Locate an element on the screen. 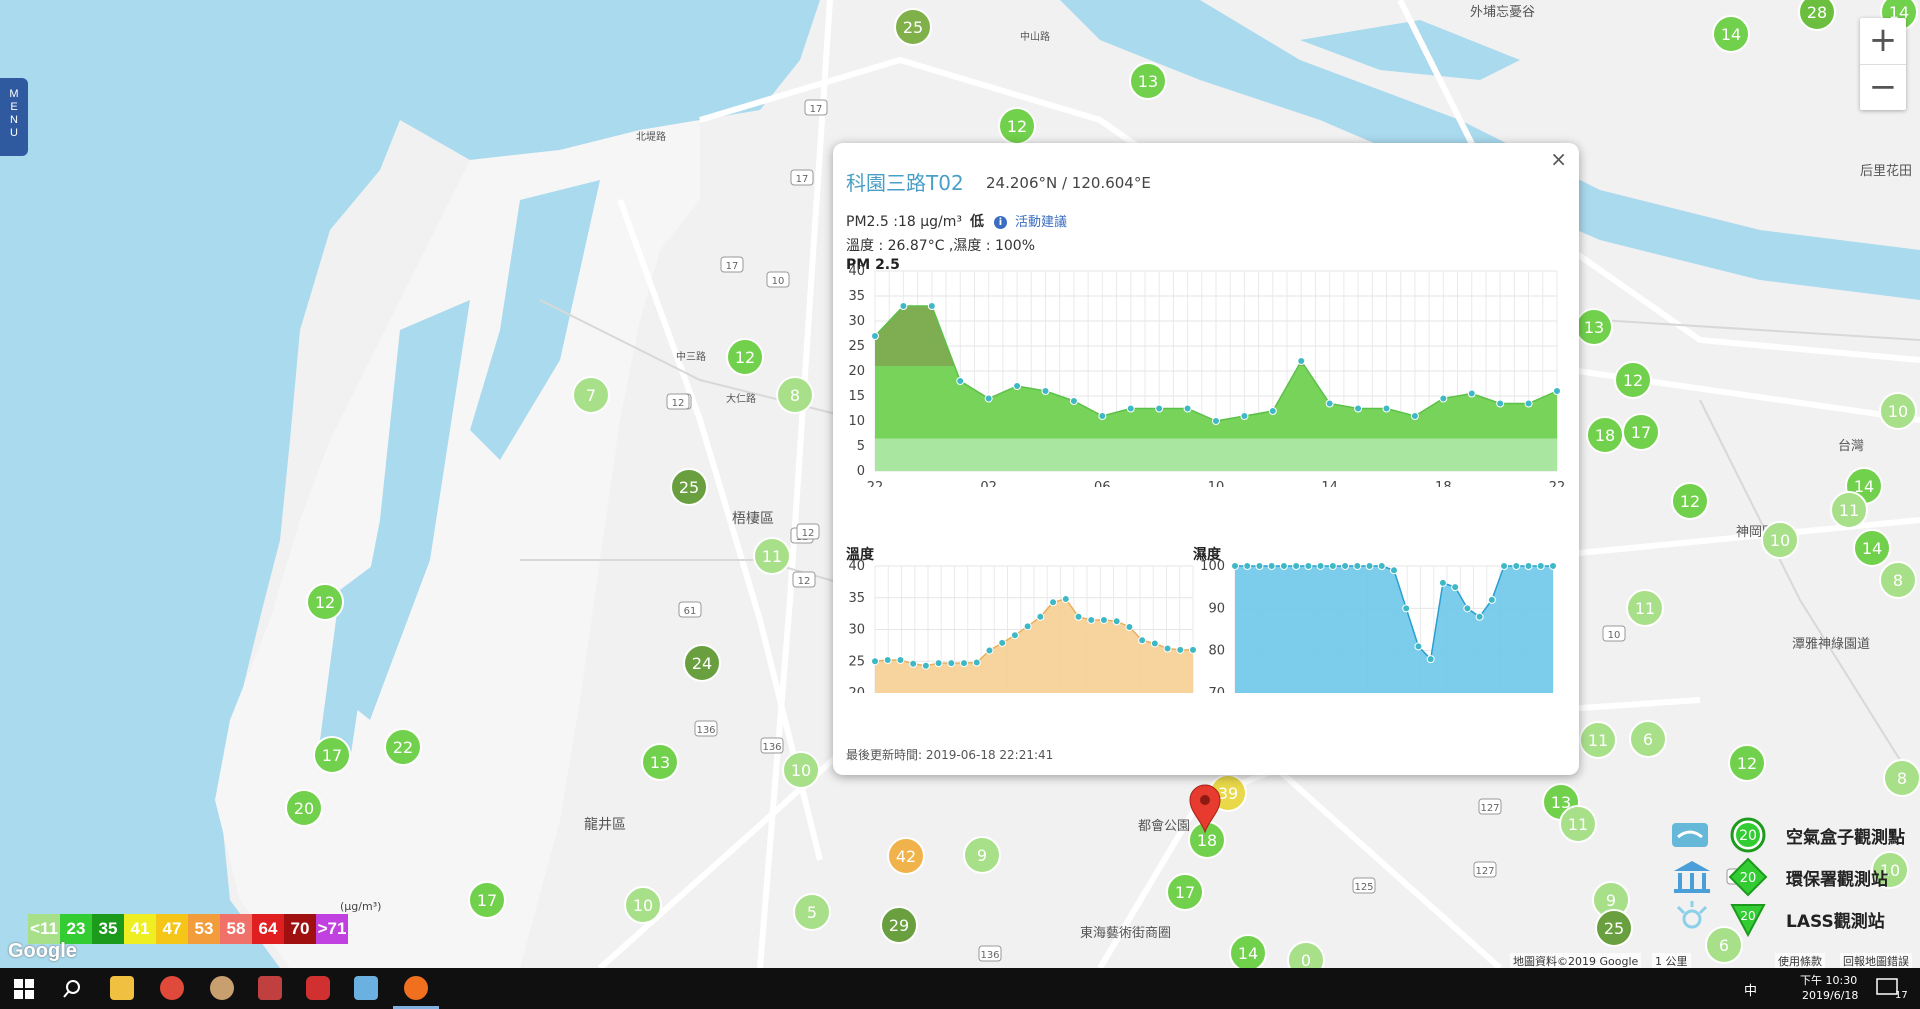 The height and width of the screenshot is (1009, 1920). env-reading: 溫度 : 26.87°C ,濕度 : 100% is located at coordinates (941, 246).